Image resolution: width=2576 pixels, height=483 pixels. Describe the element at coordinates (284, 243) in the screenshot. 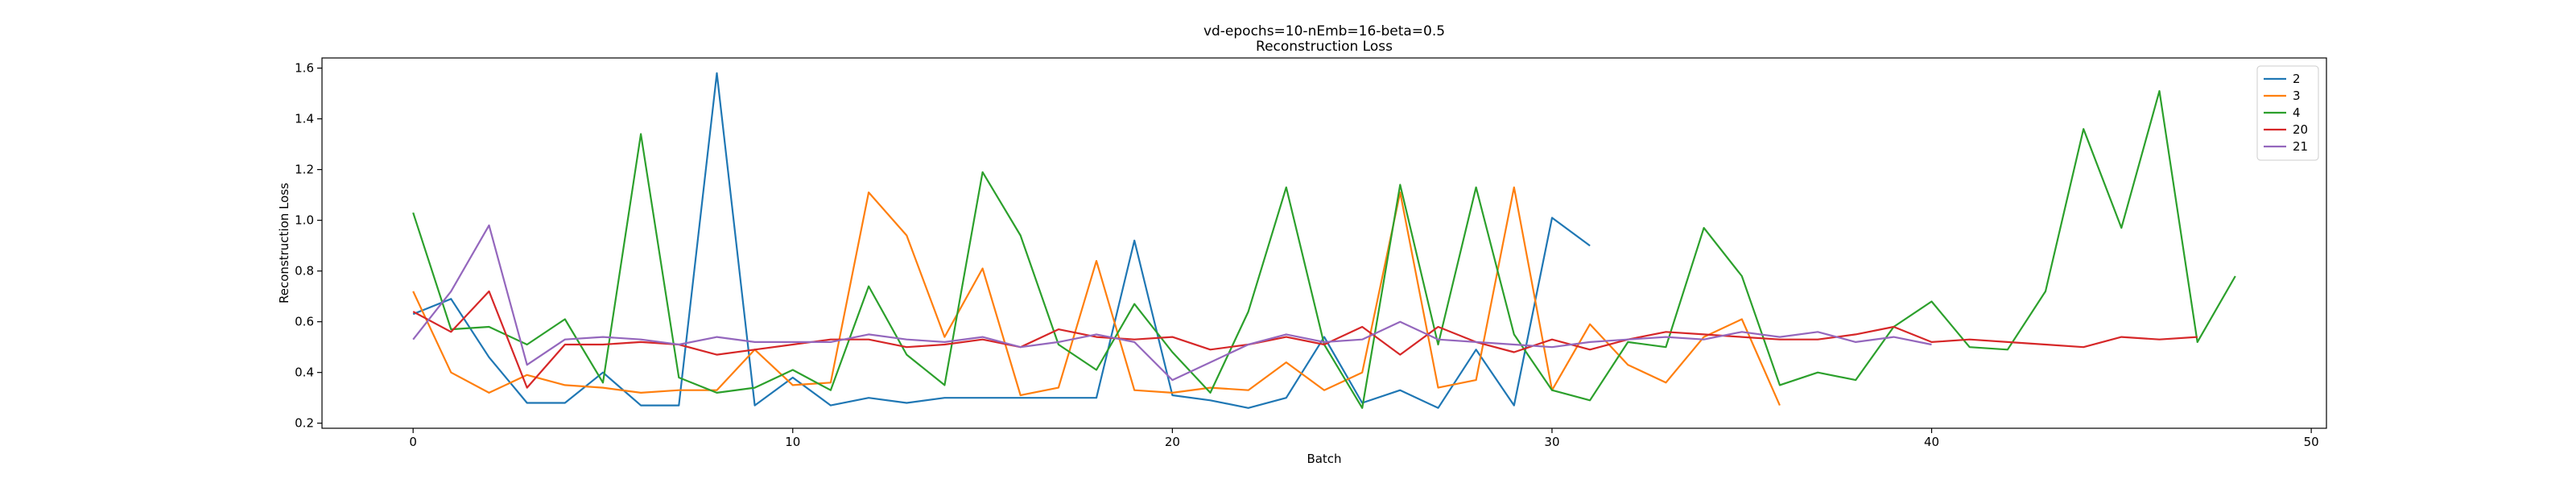

I see `y-axis-label: Reconstruction Loss` at that location.